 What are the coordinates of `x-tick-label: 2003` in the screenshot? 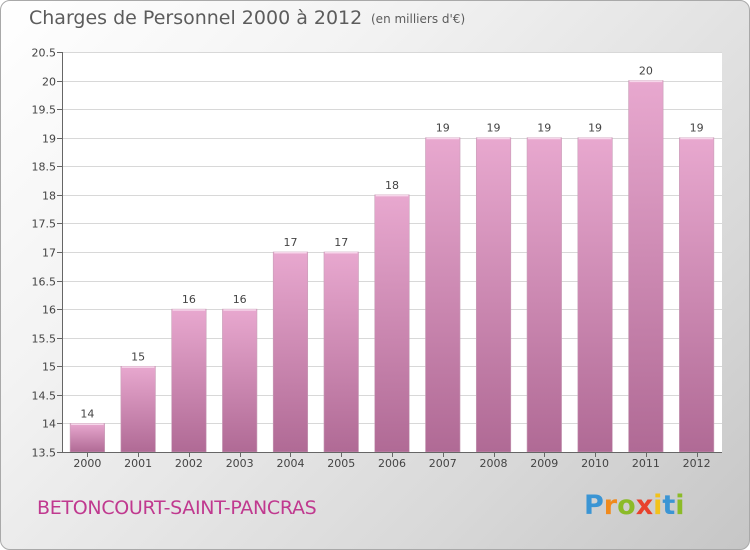 It's located at (240, 463).